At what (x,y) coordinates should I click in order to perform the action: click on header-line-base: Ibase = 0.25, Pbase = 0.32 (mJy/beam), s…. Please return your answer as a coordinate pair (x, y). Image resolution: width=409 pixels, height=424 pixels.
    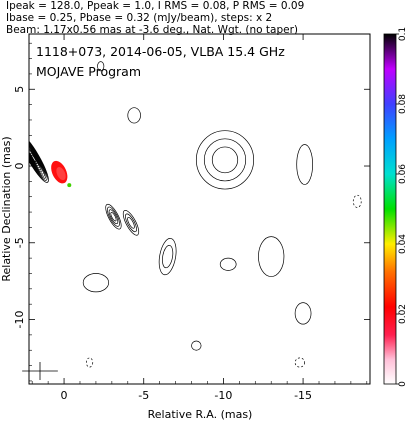
    Looking at the image, I should click on (139, 18).